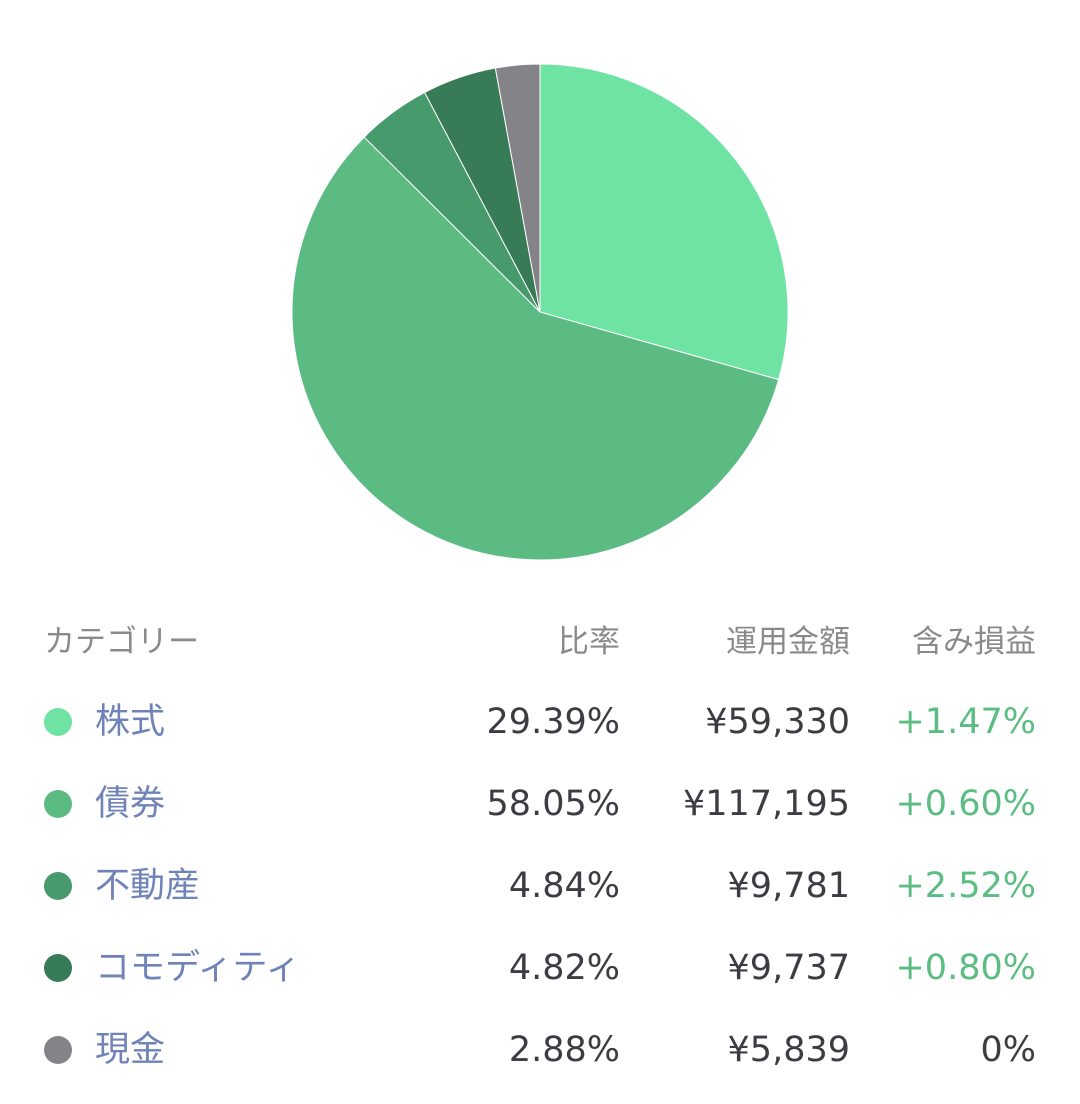  I want to click on table-row: 不動産 4.84% ¥9,781 +2.52%, so click(540, 886).